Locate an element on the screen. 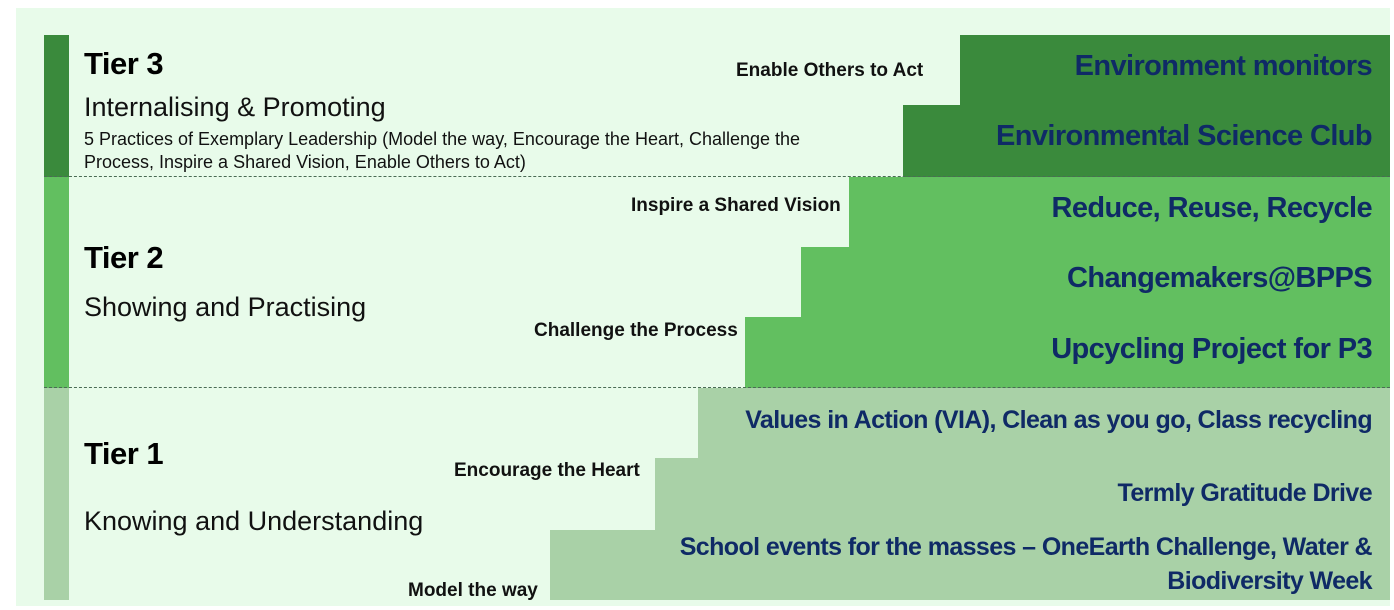  step-science-club is located at coordinates (1146, 141).